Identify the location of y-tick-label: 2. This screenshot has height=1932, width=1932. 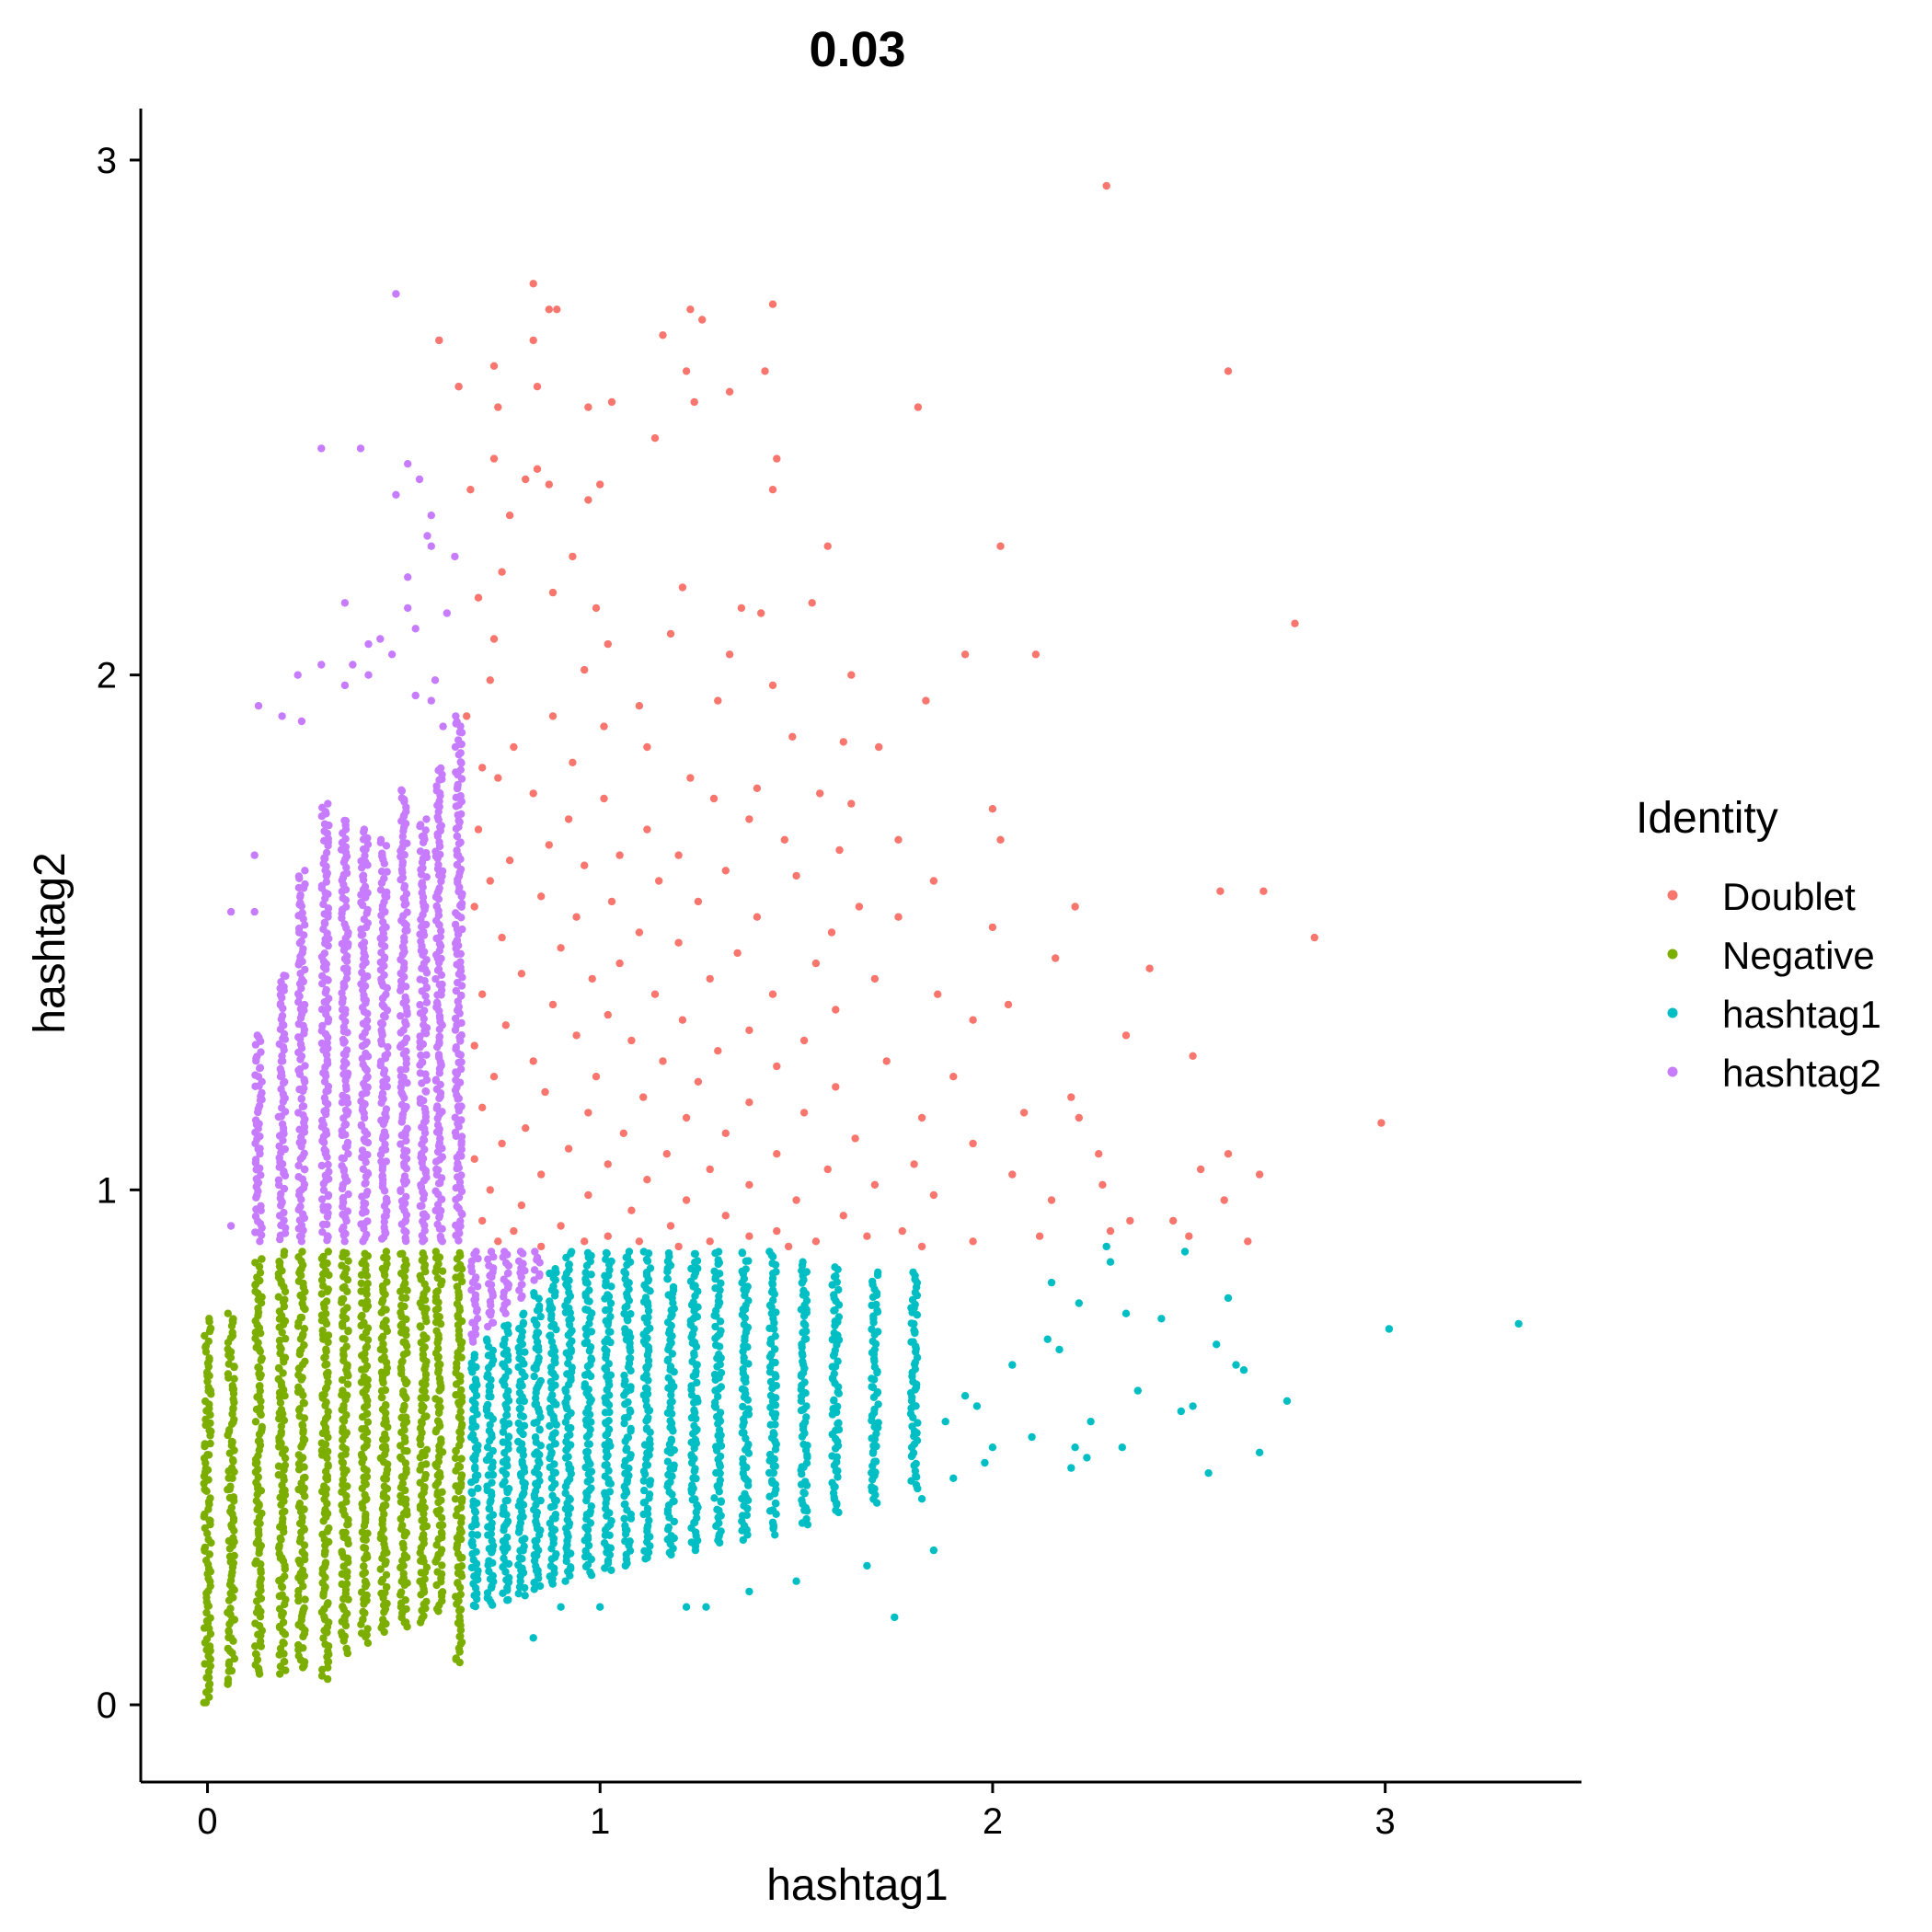
(107, 676).